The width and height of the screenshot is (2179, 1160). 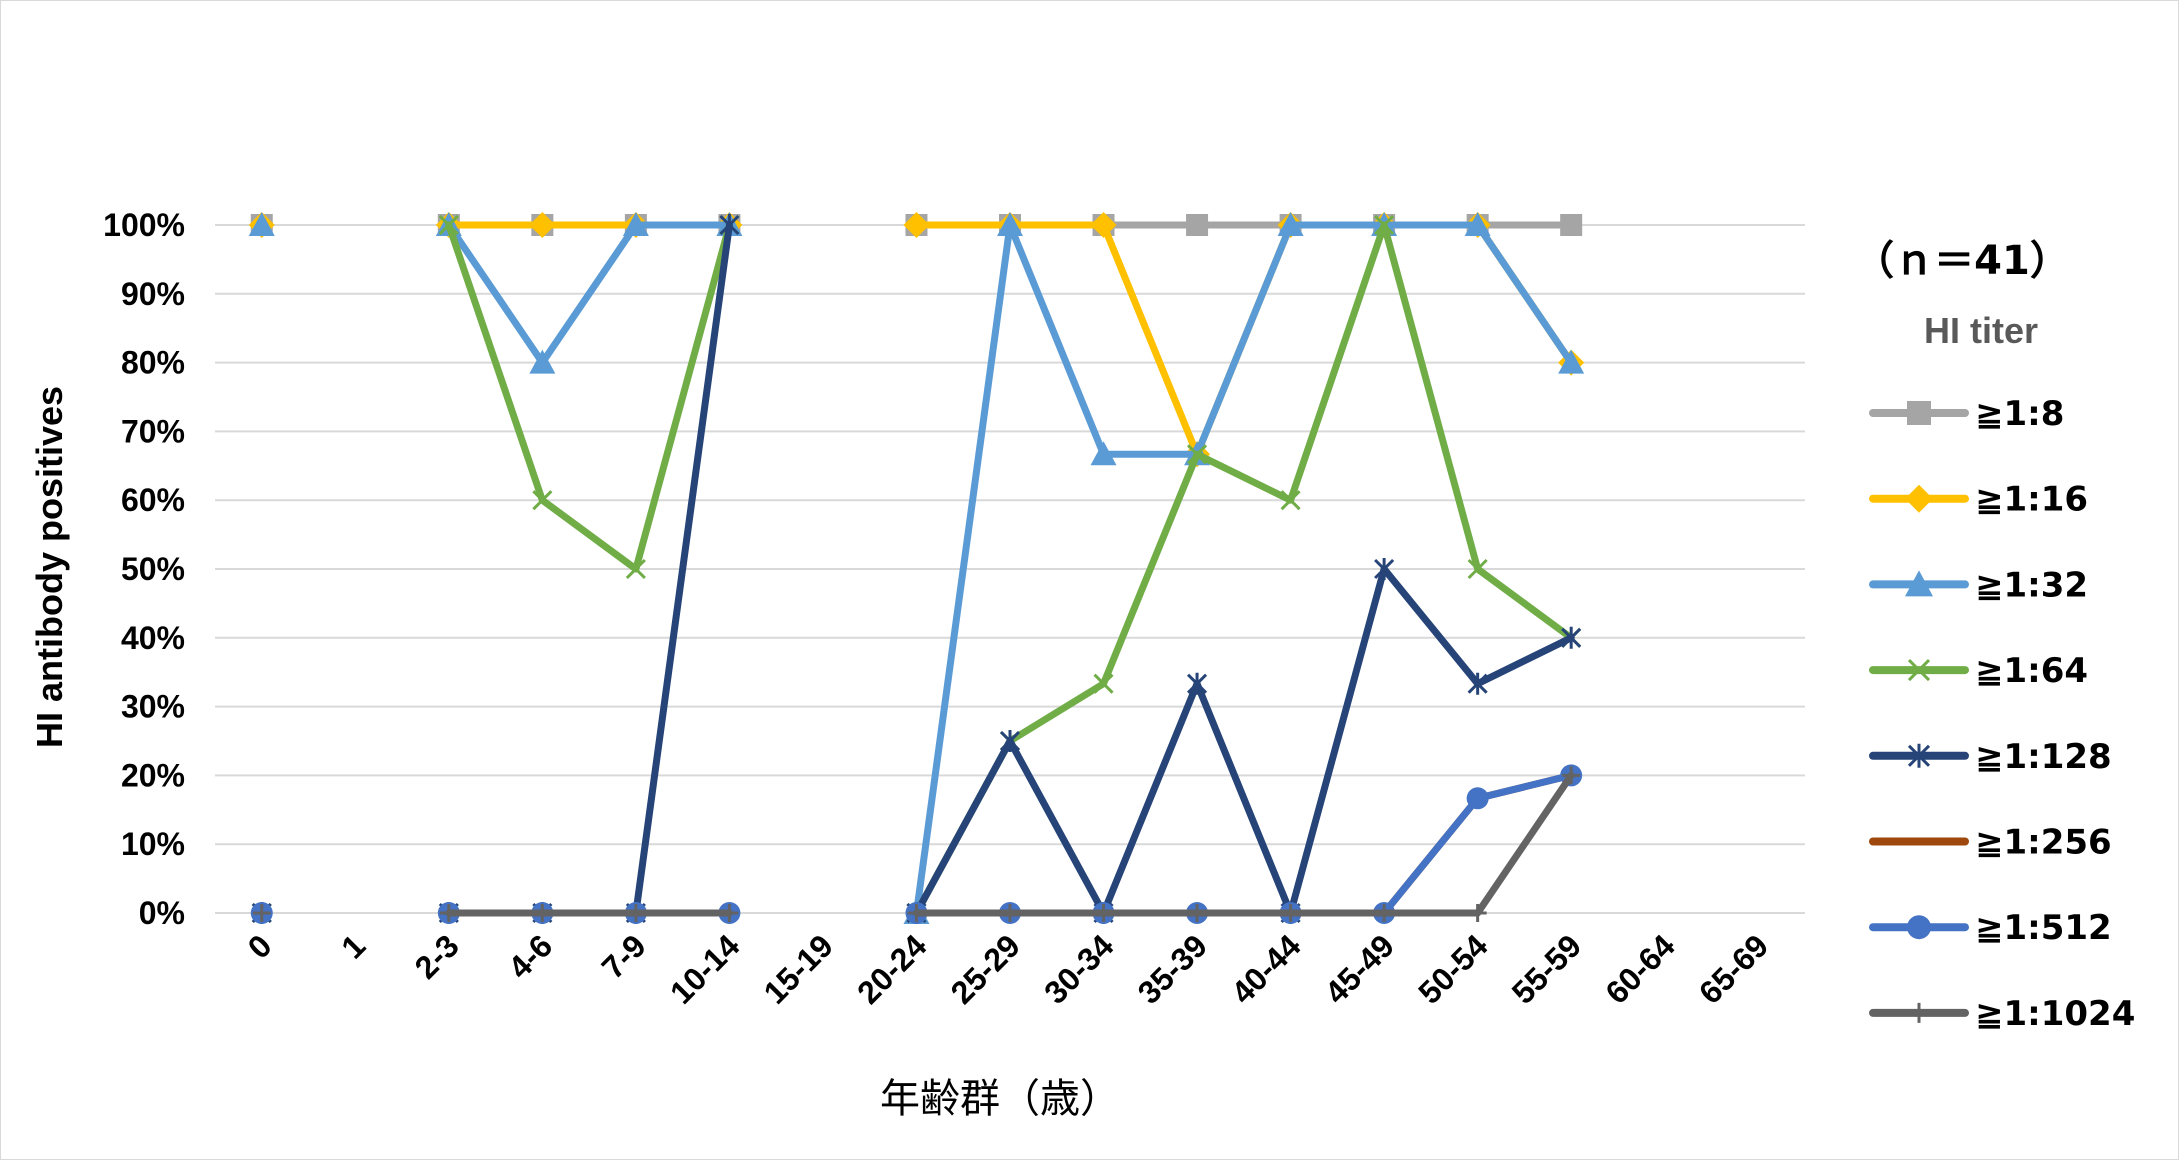 What do you see at coordinates (2031, 585) in the screenshot?
I see `legend-label: ≧1:32` at bounding box center [2031, 585].